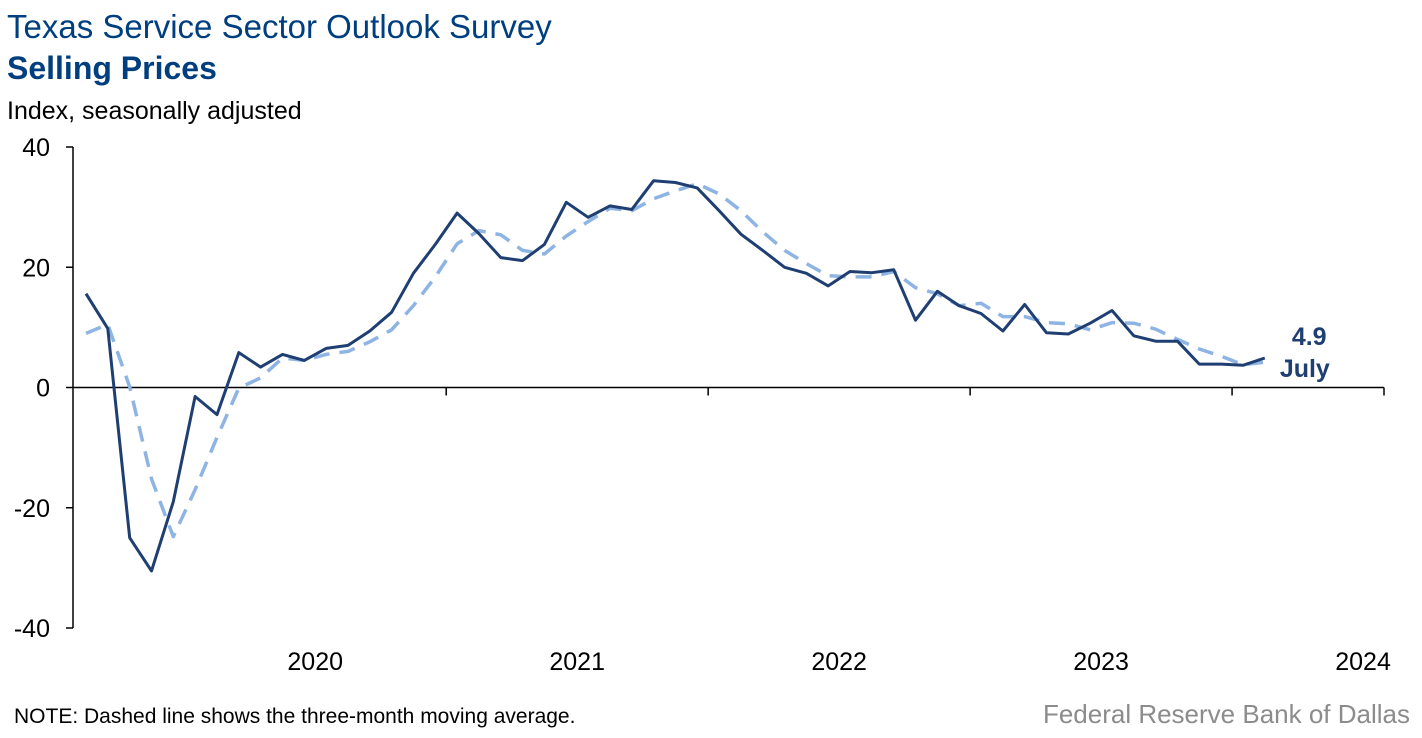  What do you see at coordinates (32, 509) in the screenshot?
I see `y-tick-label: -20` at bounding box center [32, 509].